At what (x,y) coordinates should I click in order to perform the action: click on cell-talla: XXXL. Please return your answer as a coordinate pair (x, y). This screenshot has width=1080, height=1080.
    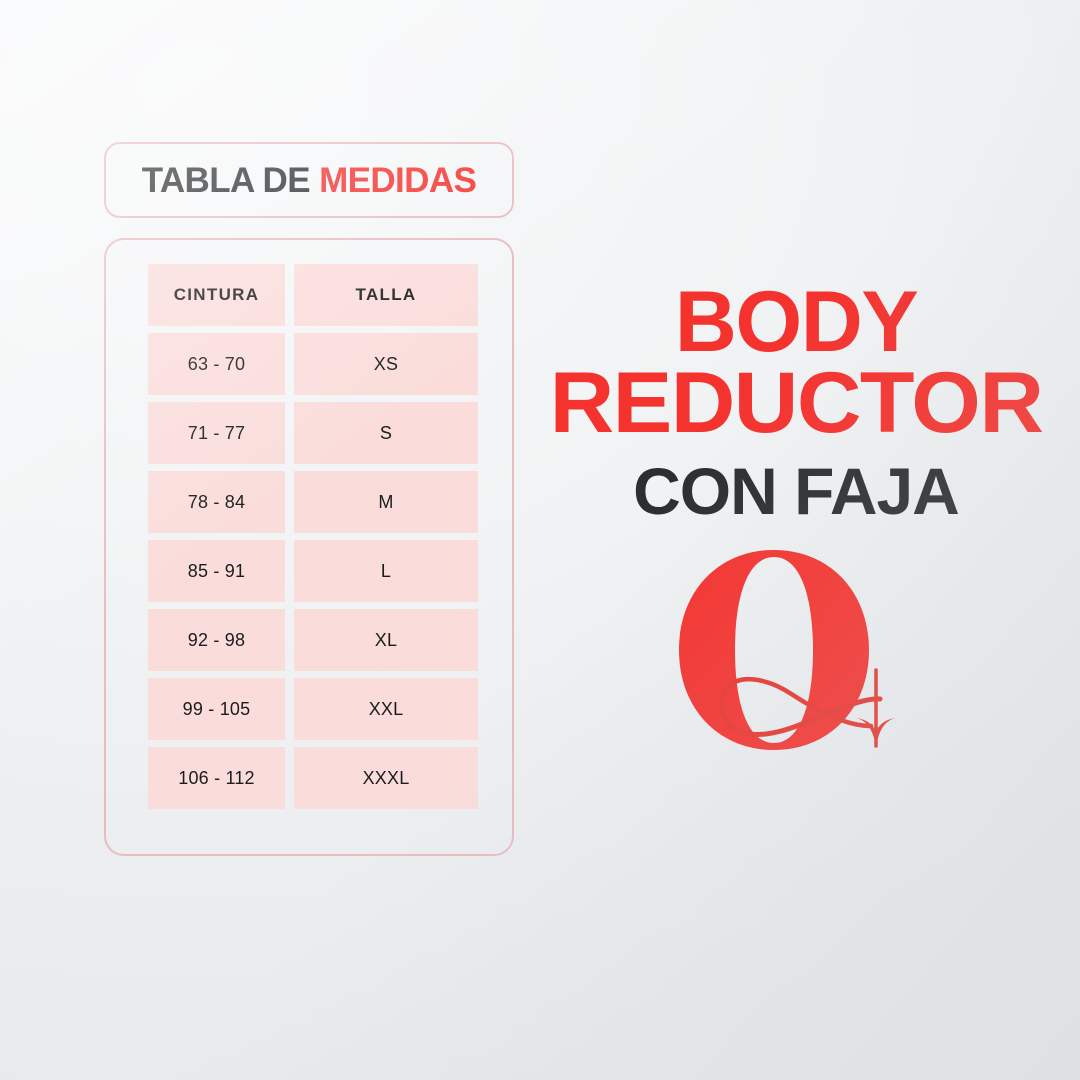
    Looking at the image, I should click on (386, 778).